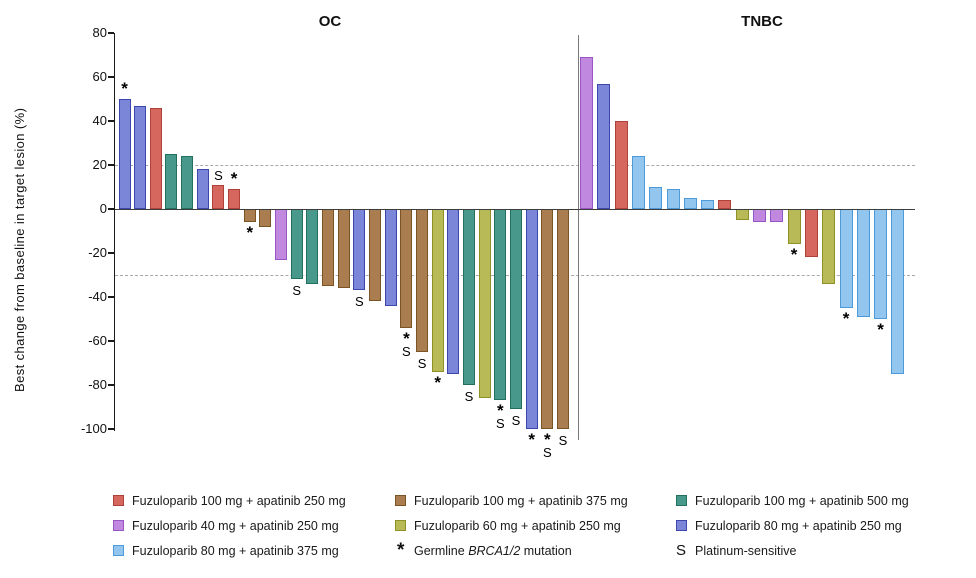  What do you see at coordinates (97, 340) in the screenshot?
I see `y-tick-label: -60` at bounding box center [97, 340].